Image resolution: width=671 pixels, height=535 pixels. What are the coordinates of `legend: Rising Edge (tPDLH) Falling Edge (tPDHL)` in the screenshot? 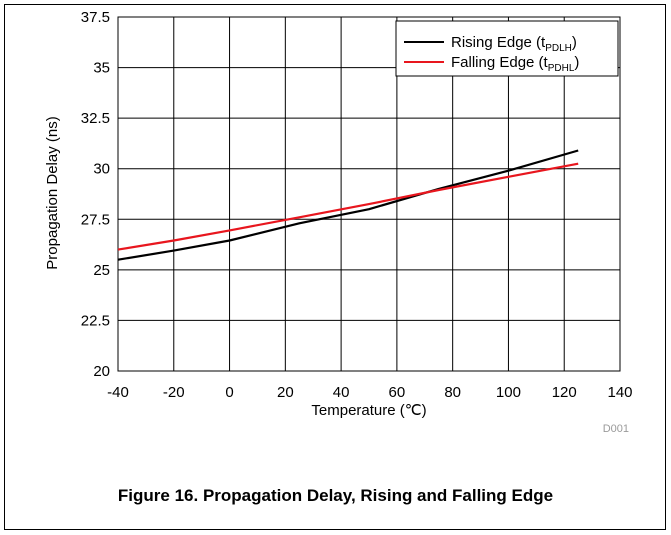 It's located at (507, 48).